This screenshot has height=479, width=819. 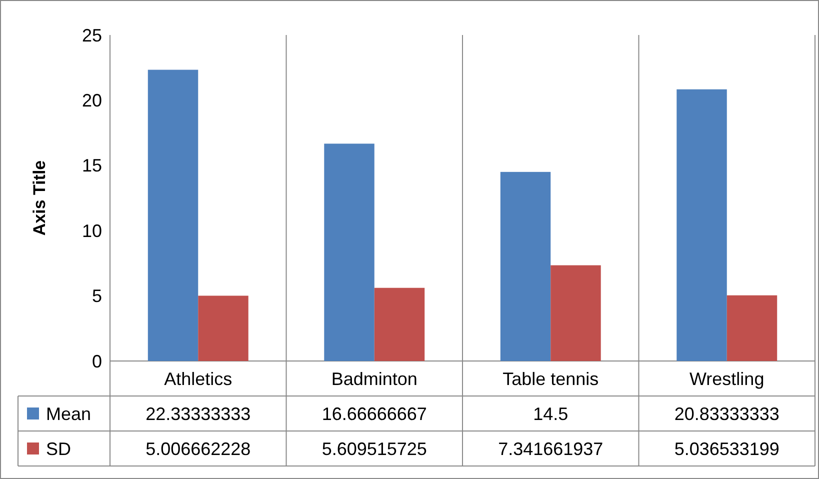 What do you see at coordinates (92, 230) in the screenshot?
I see `y-tick-label: 10` at bounding box center [92, 230].